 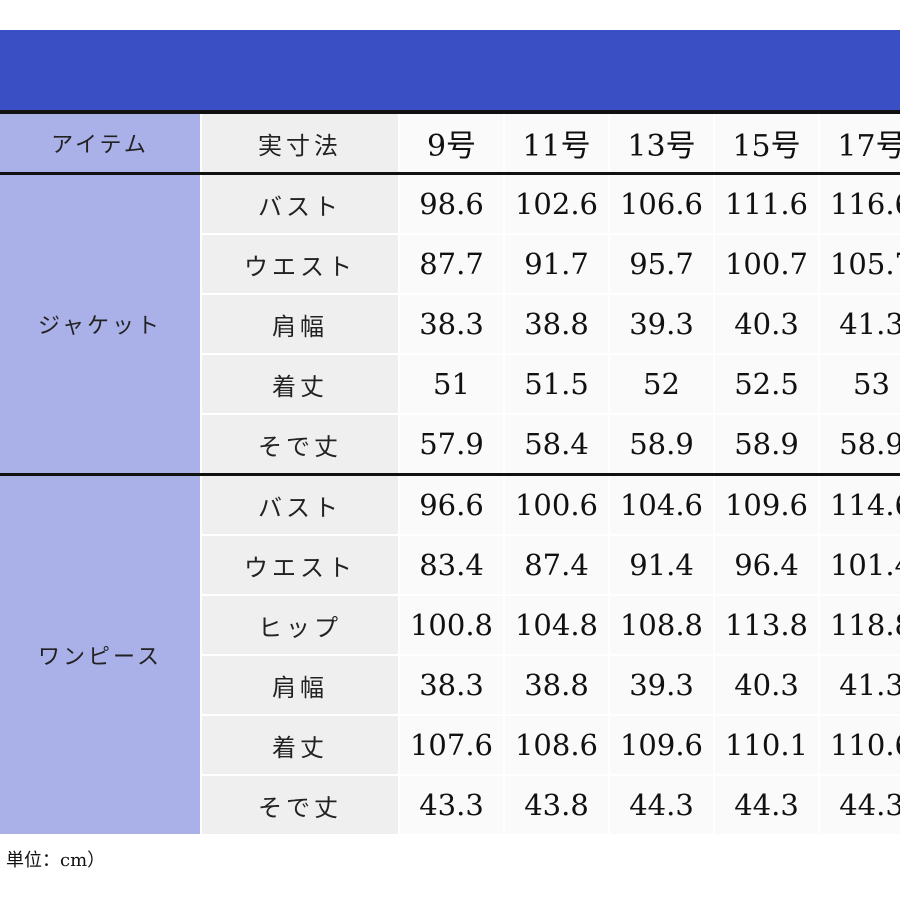 What do you see at coordinates (556, 143) in the screenshot?
I see `header-size-1: 11号` at bounding box center [556, 143].